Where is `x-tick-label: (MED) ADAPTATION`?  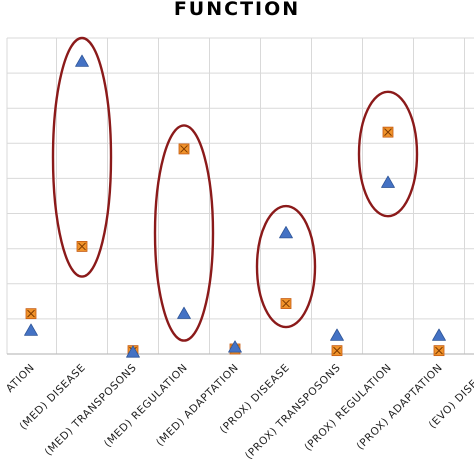 x-tick-label: (MED) ADAPTATION is located at coordinates (197, 405).